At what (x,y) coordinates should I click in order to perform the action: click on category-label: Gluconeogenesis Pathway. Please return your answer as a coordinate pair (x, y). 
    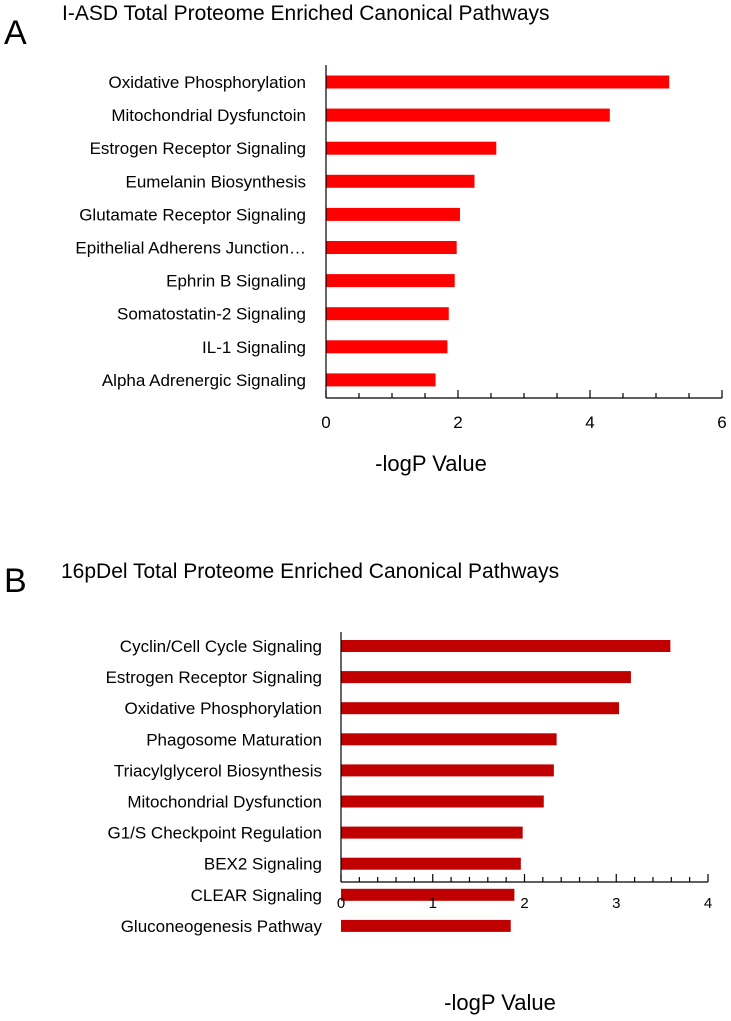
    Looking at the image, I should click on (222, 926).